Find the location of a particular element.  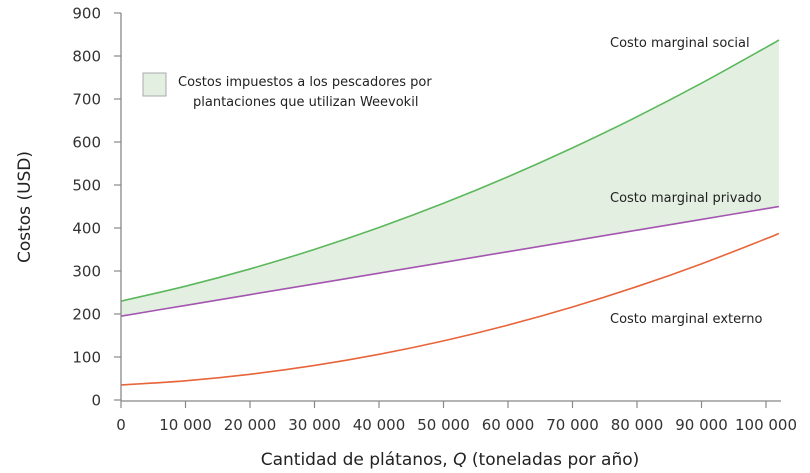

label-social-marginal-cost: Costo marginal social is located at coordinates (680, 43).